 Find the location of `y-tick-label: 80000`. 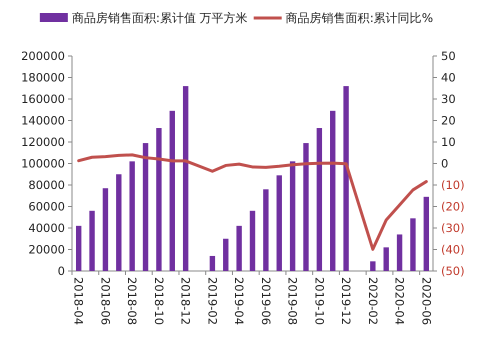

y-tick-label: 80000 is located at coordinates (46, 185).